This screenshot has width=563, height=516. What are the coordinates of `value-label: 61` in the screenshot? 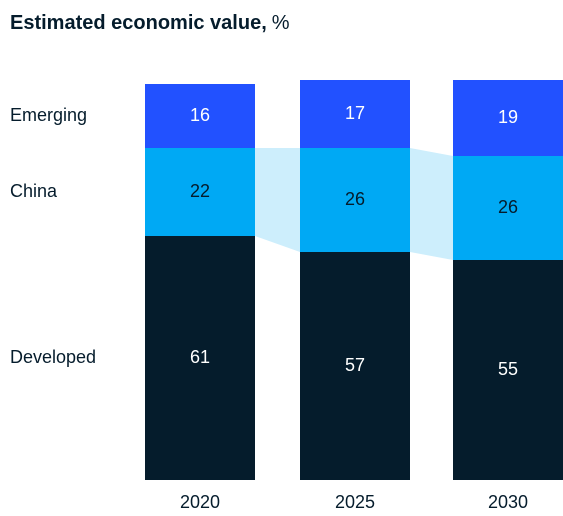 It's located at (200, 357).